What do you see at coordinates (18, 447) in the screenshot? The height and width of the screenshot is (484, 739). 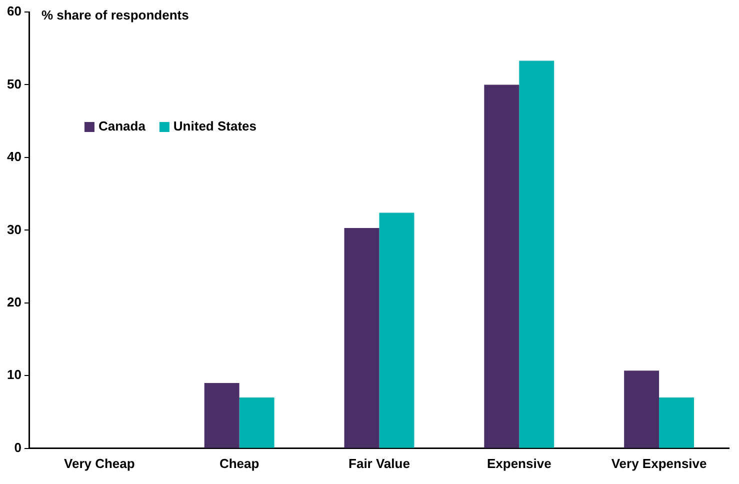 I see `y-tick-label: 0` at bounding box center [18, 447].